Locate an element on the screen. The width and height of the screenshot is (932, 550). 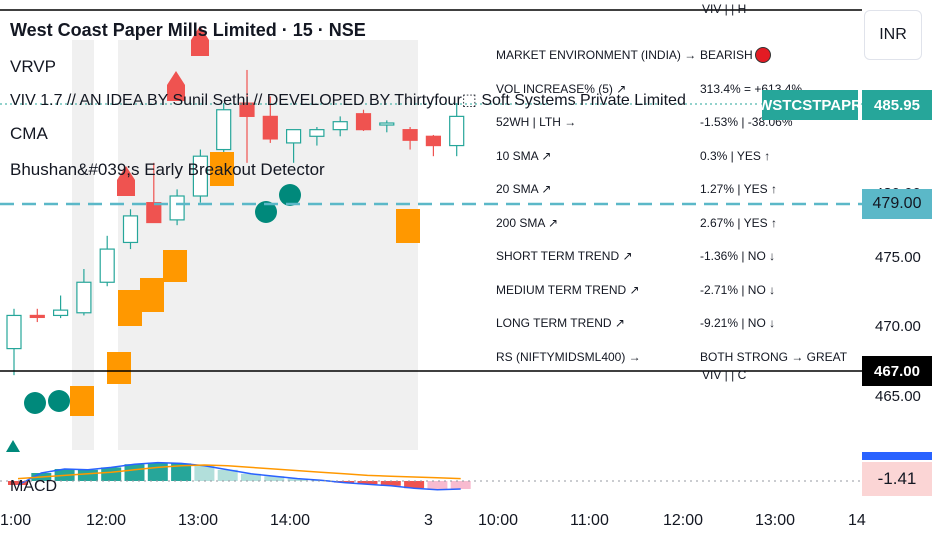
viv-row-value: -2.71% | NO ↓ is located at coordinates (738, 289).